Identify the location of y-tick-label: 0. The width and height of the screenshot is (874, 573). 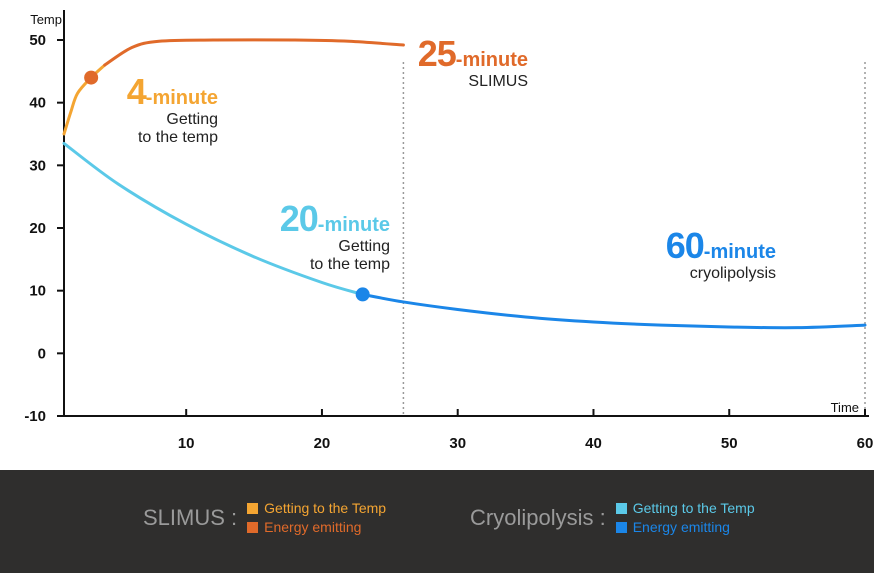
(42, 353).